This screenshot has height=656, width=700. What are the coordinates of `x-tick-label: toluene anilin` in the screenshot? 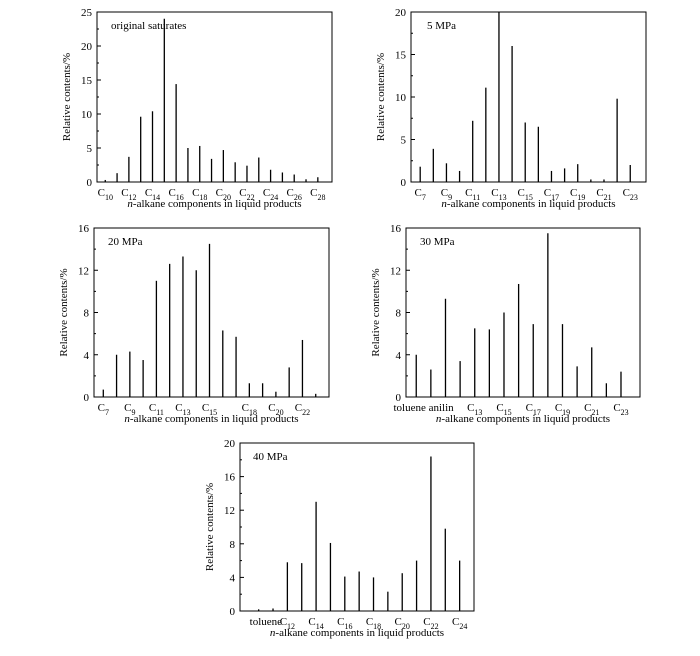 It's located at (423, 408).